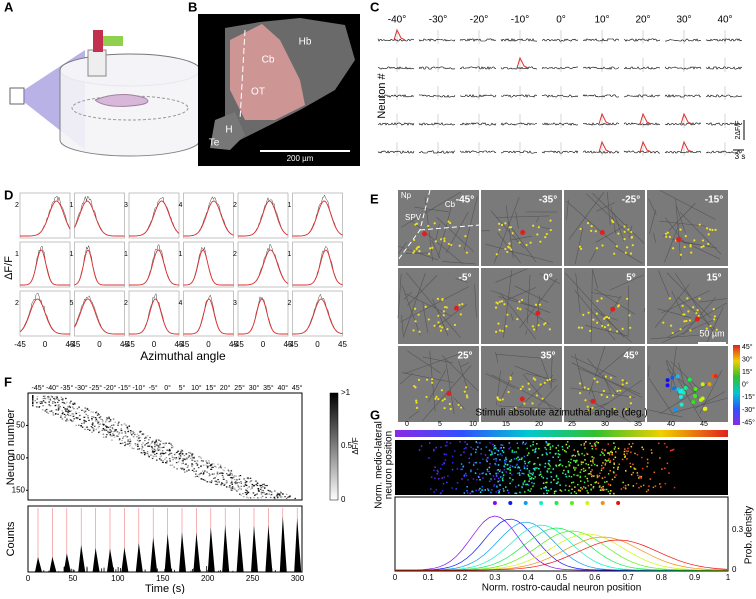 Image resolution: width=756 pixels, height=599 pixels. Describe the element at coordinates (495, 577) in the screenshot. I see `x-tick-label: 0.3` at that location.